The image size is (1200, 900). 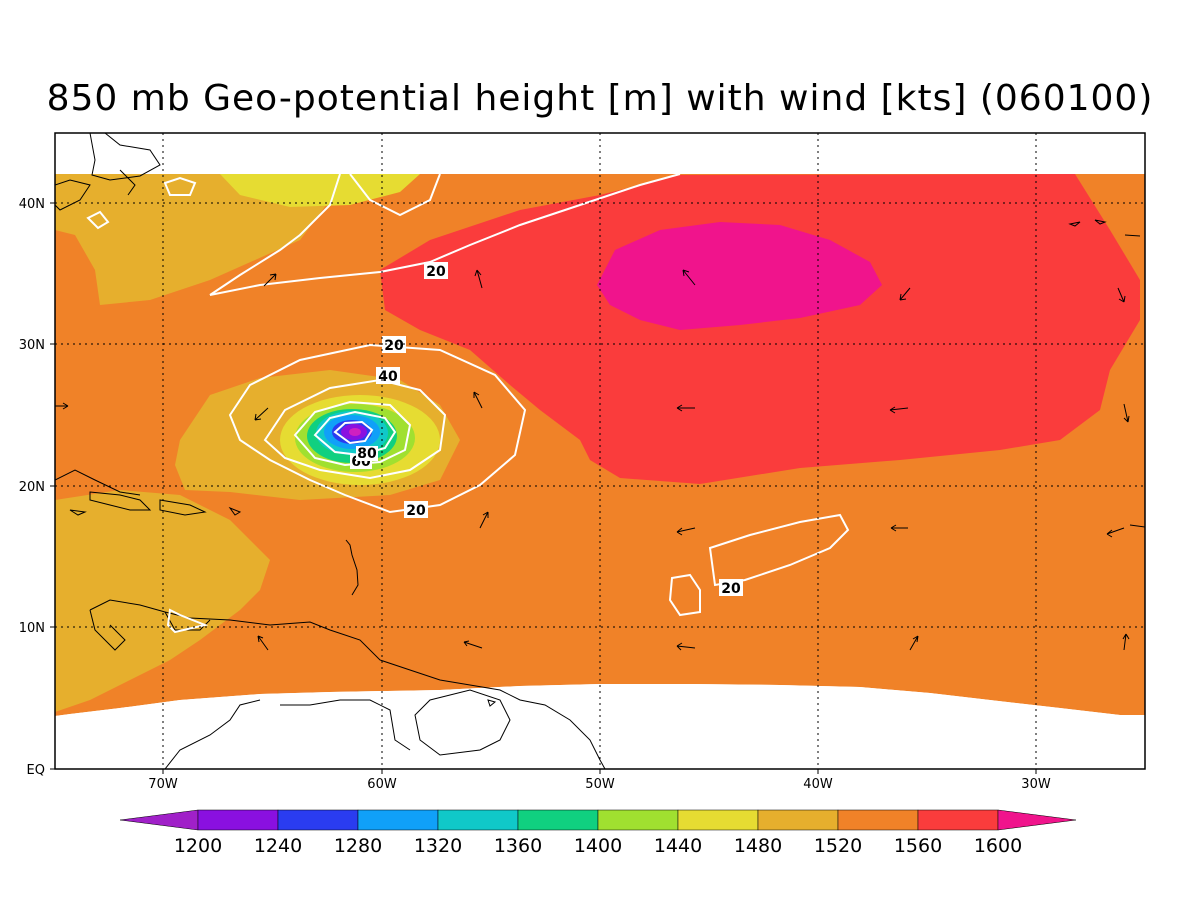 What do you see at coordinates (36, 770) in the screenshot?
I see `lat-label-eq: EQ` at bounding box center [36, 770].